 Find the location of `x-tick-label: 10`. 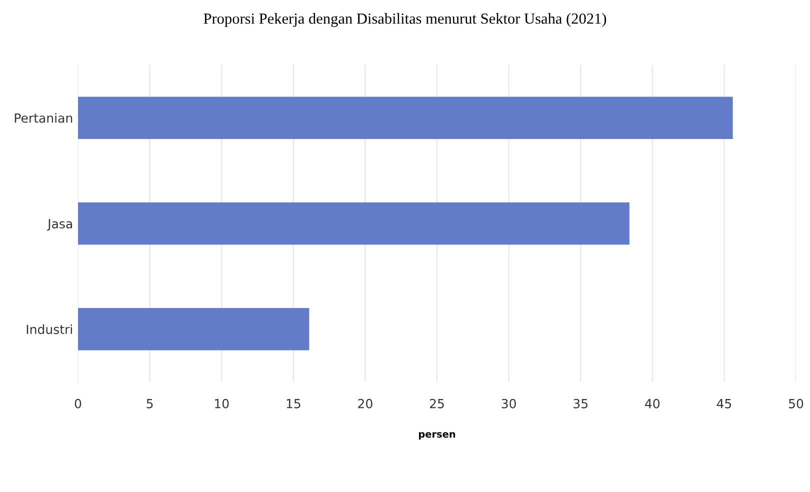

x-tick-label: 10 is located at coordinates (222, 403).